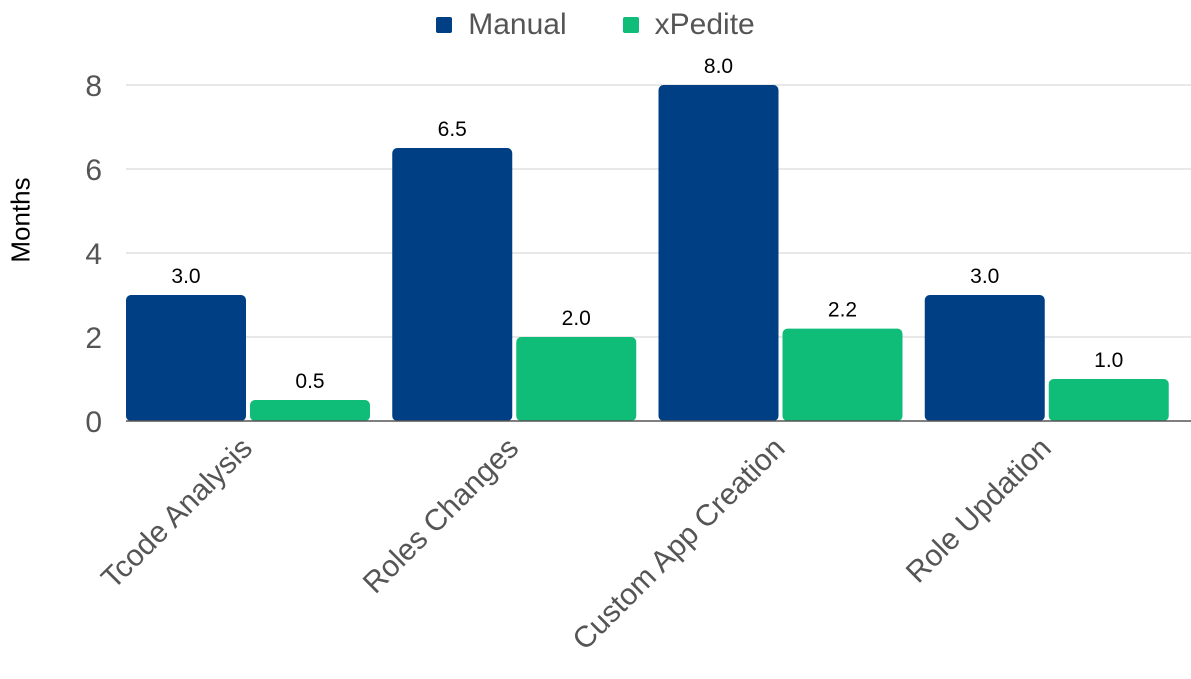 This screenshot has width=1191, height=679. I want to click on legend-swatch-xpedite, so click(630, 25).